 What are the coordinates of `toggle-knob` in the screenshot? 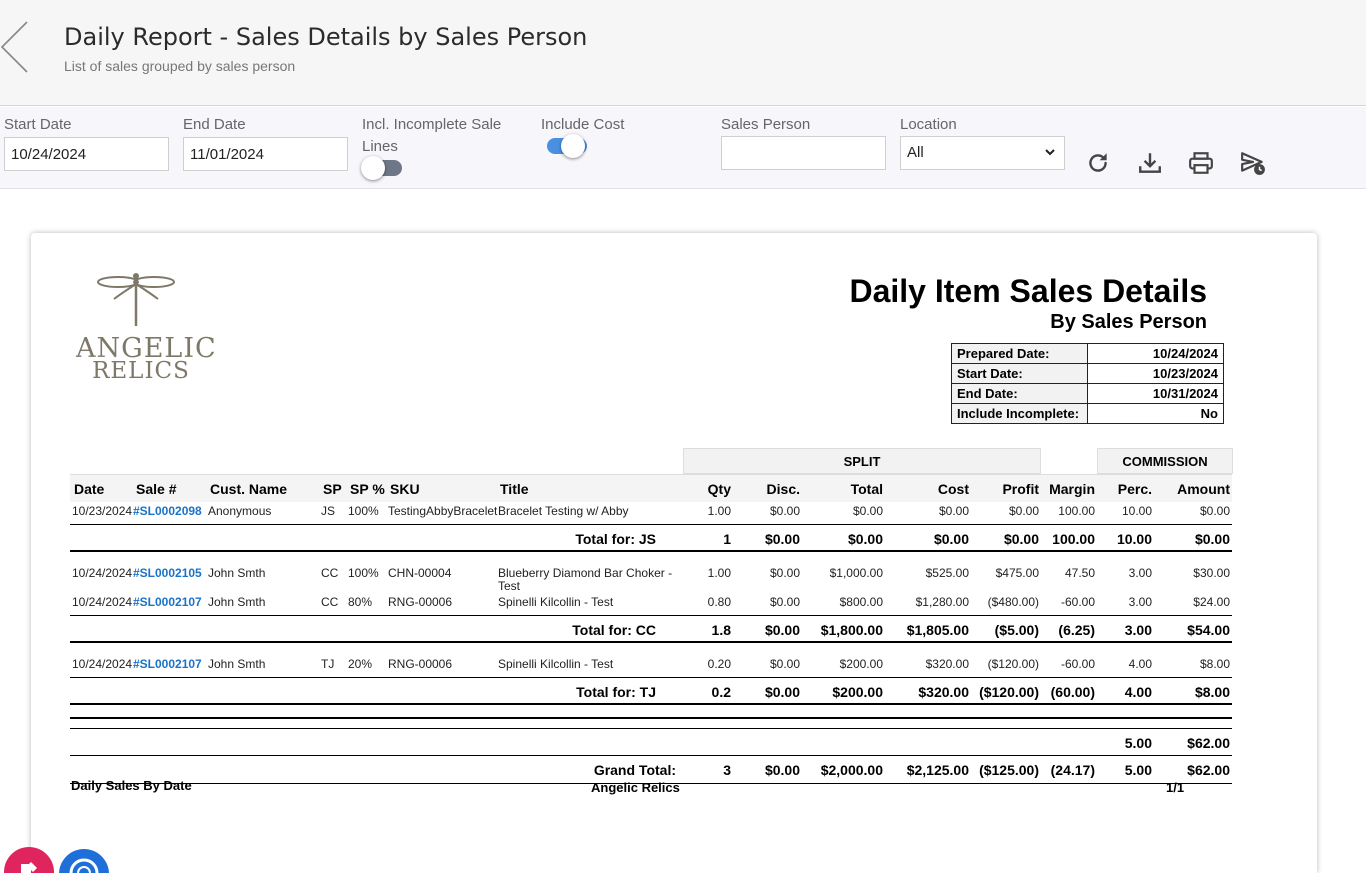 It's located at (573, 146).